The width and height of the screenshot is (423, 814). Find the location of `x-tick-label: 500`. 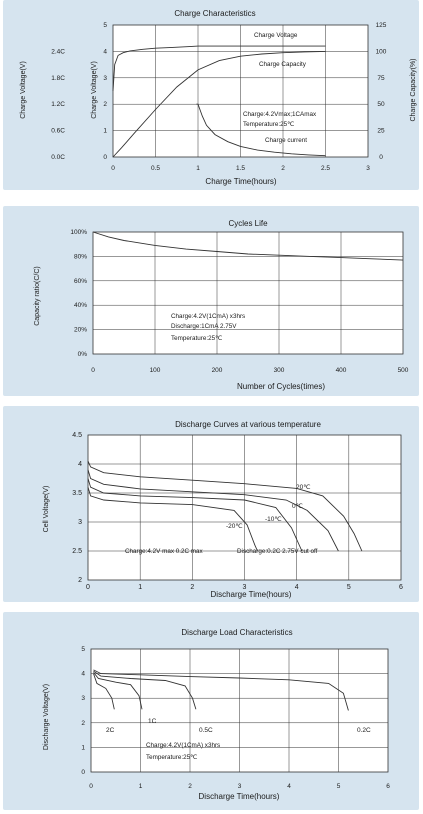

x-tick-label: 500 is located at coordinates (403, 370).